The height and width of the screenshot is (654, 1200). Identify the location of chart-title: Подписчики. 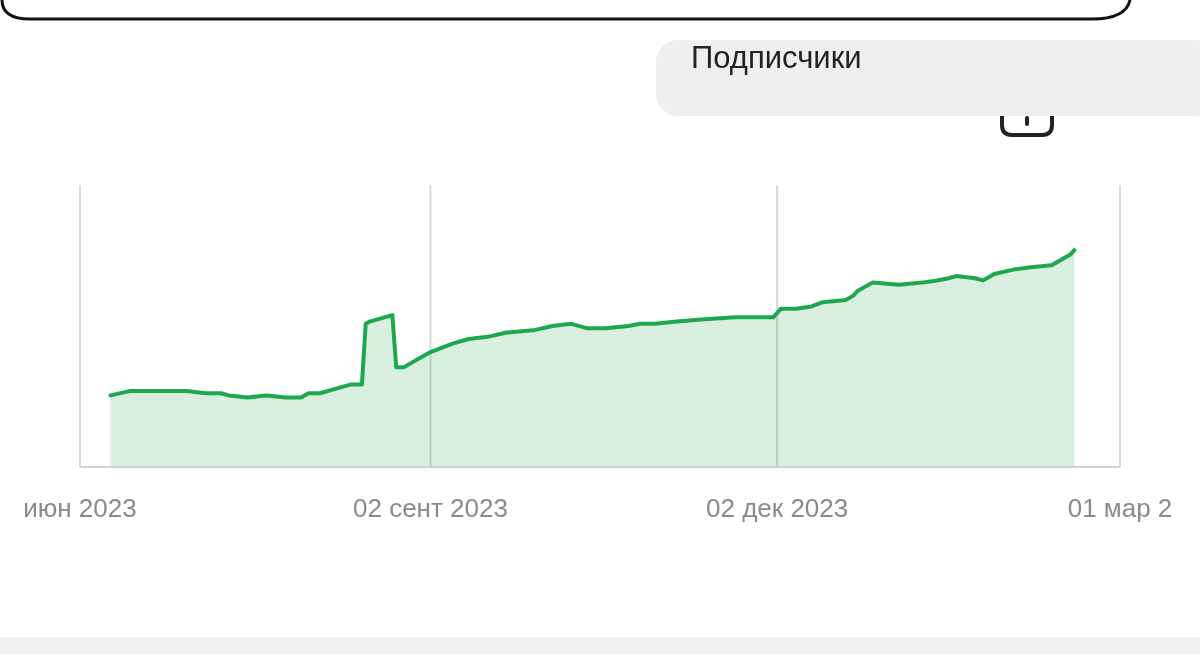
(776, 58).